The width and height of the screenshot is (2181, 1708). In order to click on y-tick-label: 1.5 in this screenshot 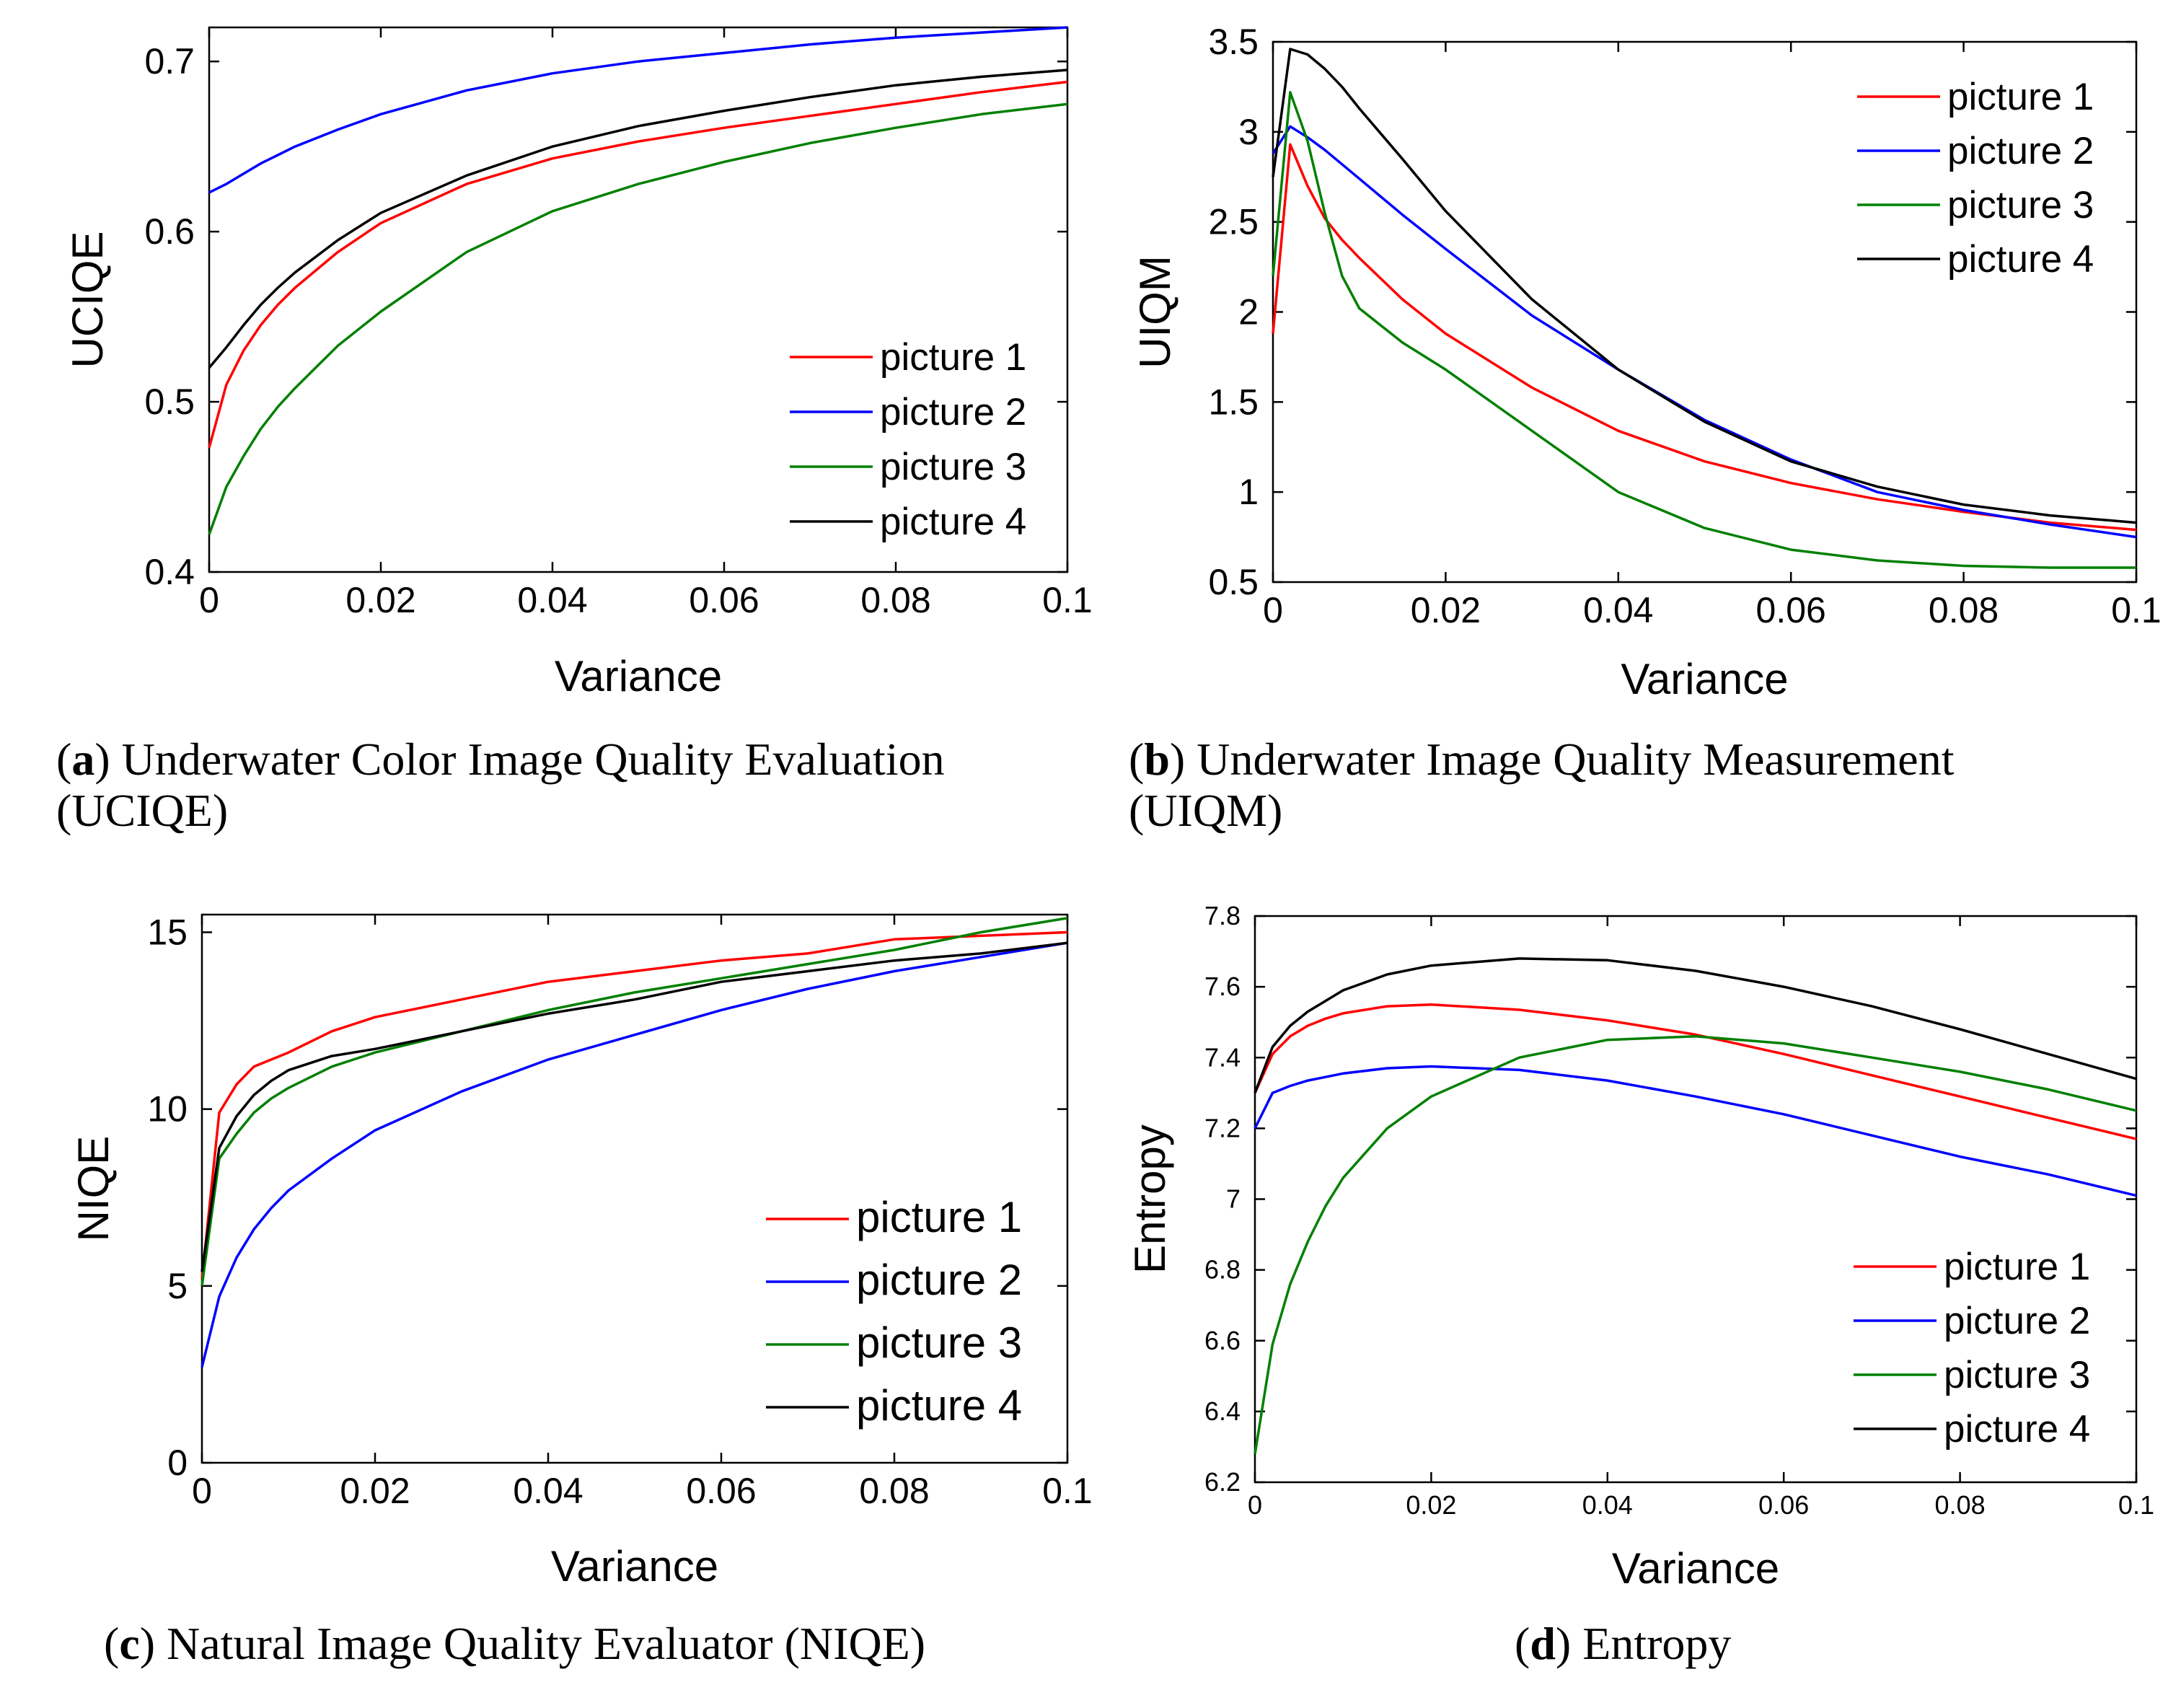, I will do `click(1233, 402)`.